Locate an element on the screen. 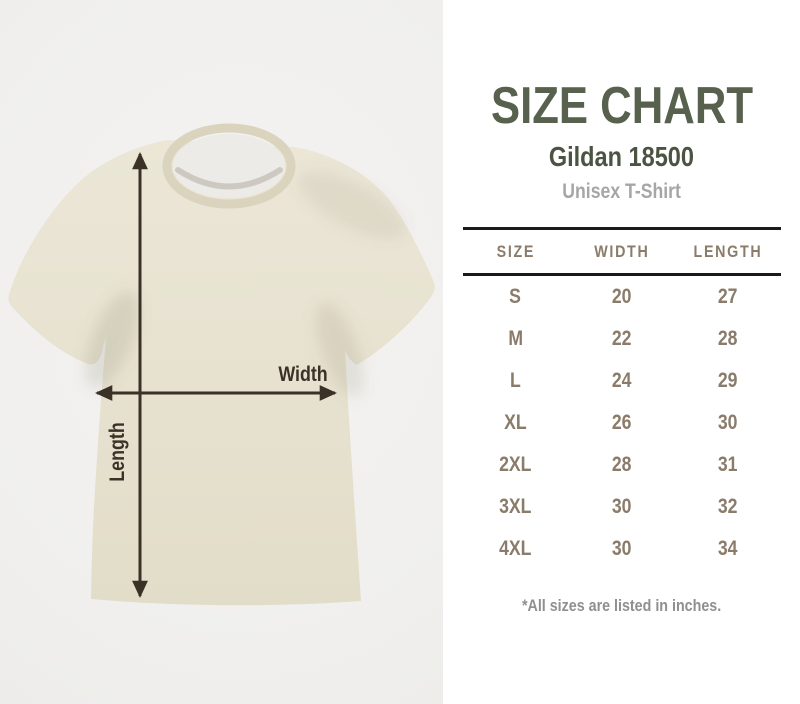 Image resolution: width=800 pixels, height=704 pixels. table-cell: 26 is located at coordinates (622, 423).